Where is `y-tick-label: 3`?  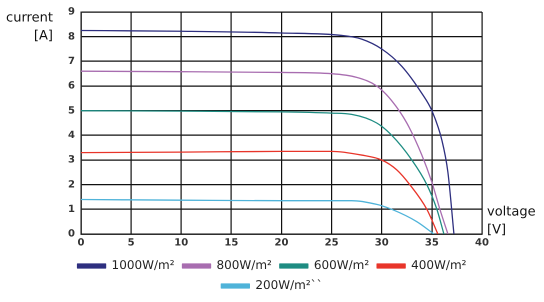
y-tick-label: 3 is located at coordinates (71, 160).